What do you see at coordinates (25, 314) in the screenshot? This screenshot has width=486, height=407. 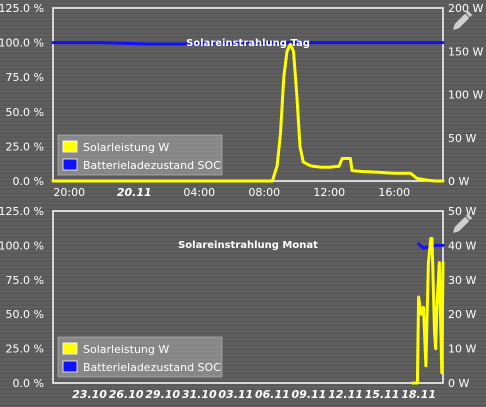 I see `monthly-left-tick: 50.0 %` at bounding box center [25, 314].